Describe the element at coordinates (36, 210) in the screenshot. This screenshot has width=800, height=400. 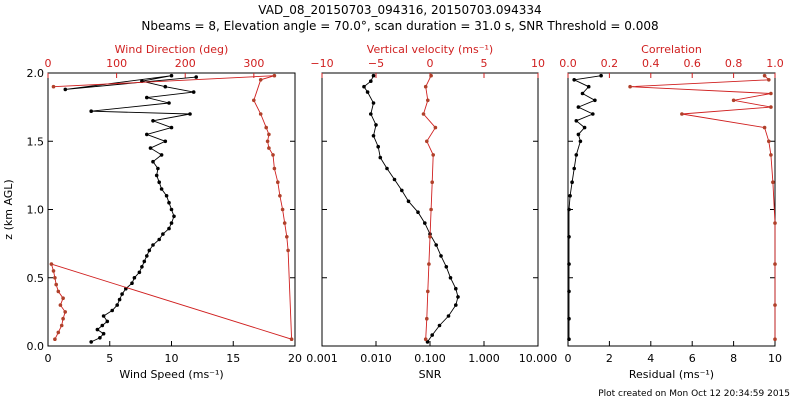
I see `y-tick-label: 1.0` at that location.